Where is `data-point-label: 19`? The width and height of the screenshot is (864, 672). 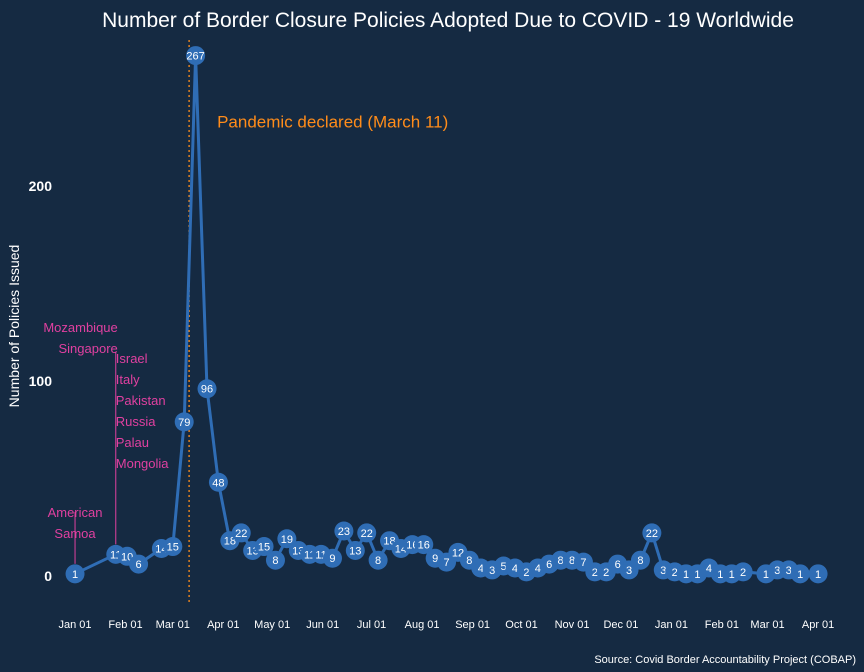 data-point-label: 19 is located at coordinates (287, 540).